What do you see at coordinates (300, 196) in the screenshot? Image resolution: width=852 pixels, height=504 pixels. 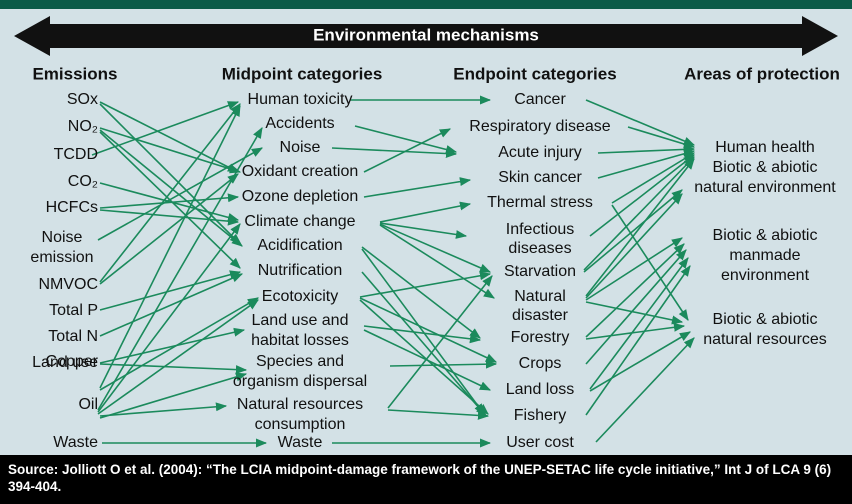 I see `node-label: Ozone depletion` at bounding box center [300, 196].